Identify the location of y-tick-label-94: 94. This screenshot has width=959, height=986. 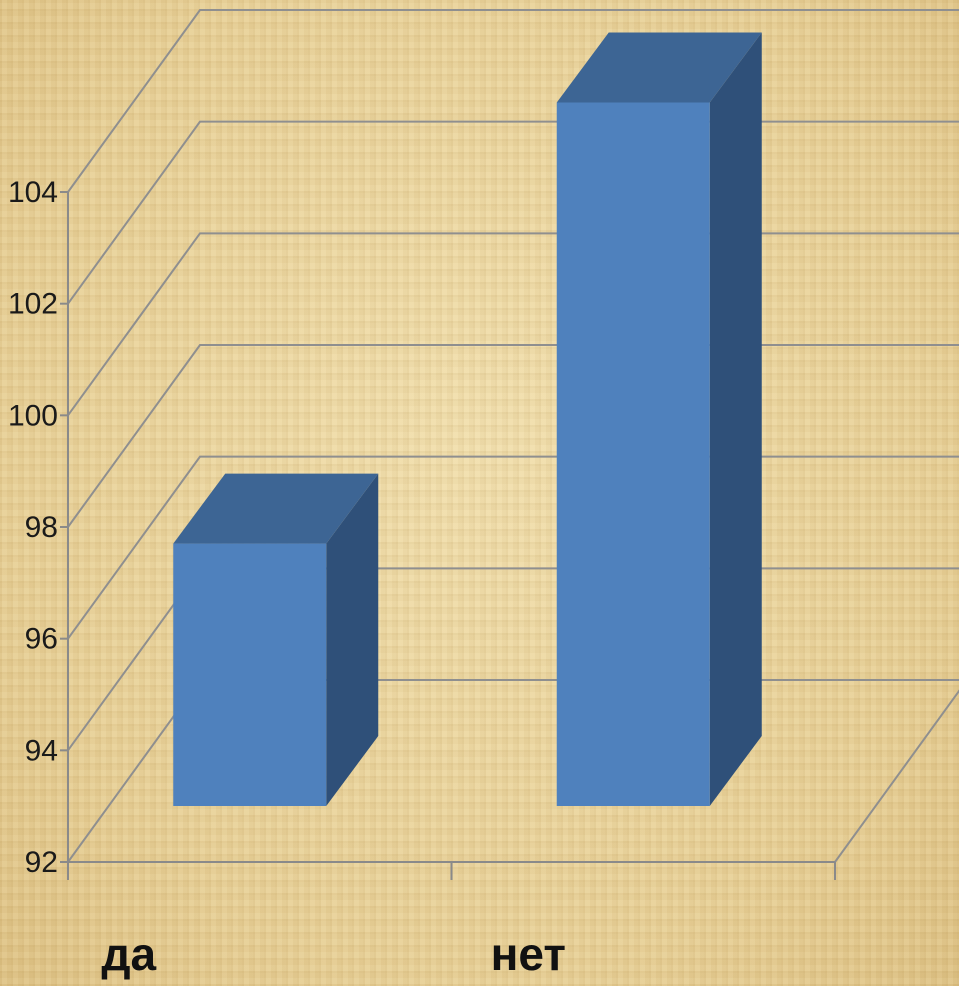
(41, 750).